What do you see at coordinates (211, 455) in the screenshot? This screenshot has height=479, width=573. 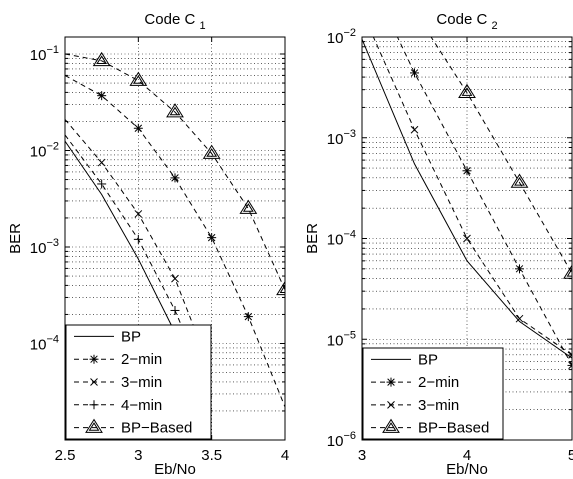 I see `x-tick-label: 3.5` at bounding box center [211, 455].